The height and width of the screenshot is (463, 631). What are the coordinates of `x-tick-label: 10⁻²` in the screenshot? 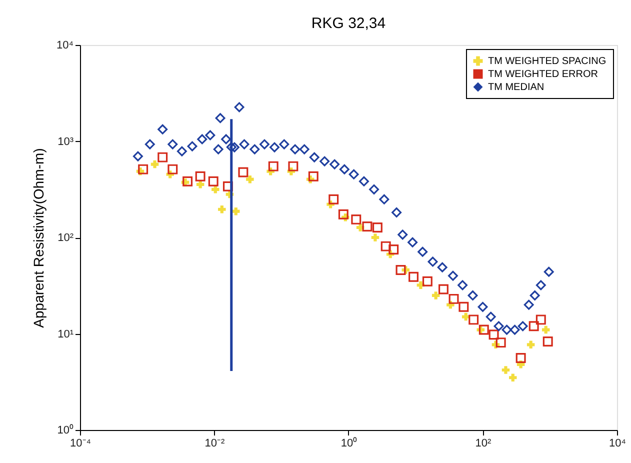 It's located at (215, 444).